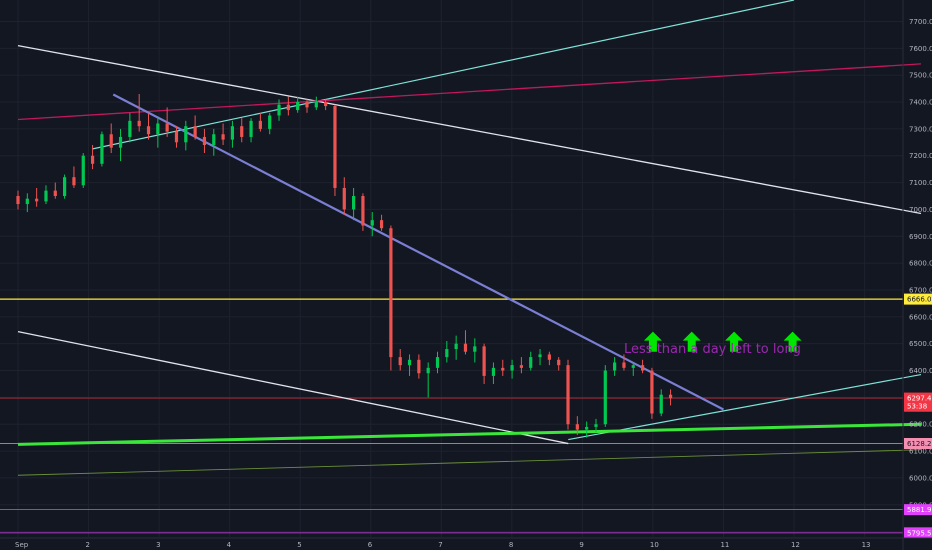  Describe the element at coordinates (920, 317) in the screenshot. I see `y-tick-label: 6600.0` at that location.